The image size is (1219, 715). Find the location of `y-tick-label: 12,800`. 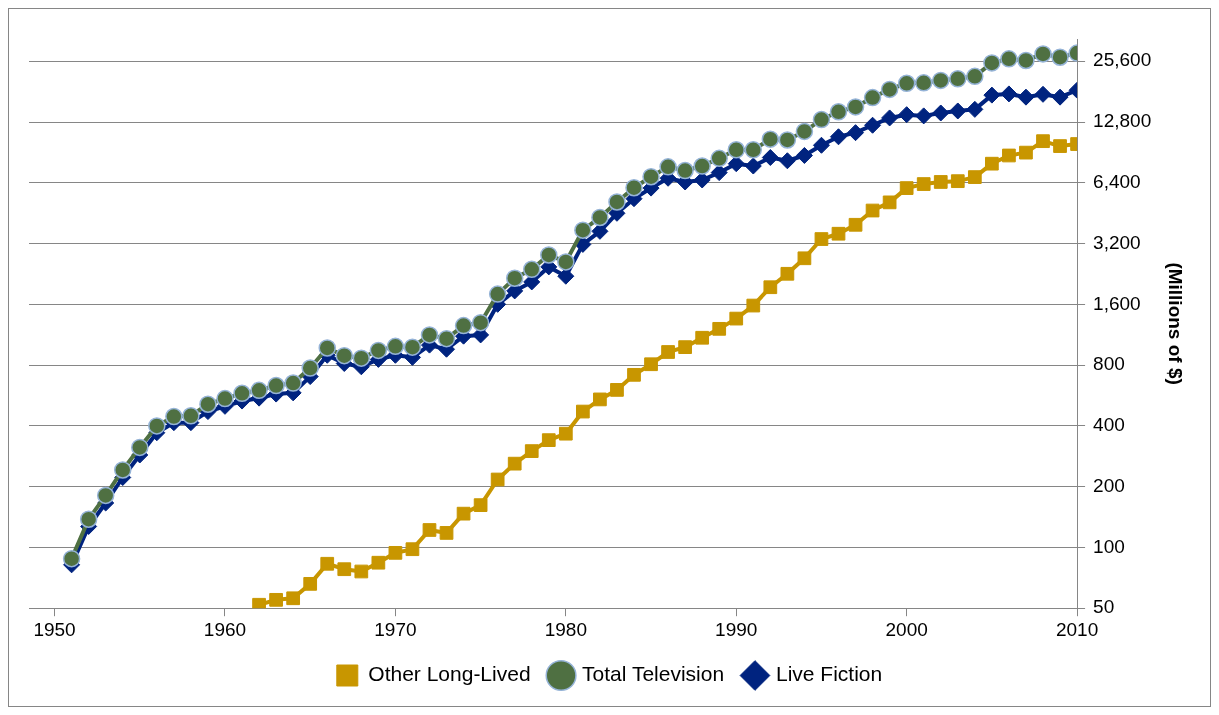

y-tick-label: 12,800 is located at coordinates (1122, 121).